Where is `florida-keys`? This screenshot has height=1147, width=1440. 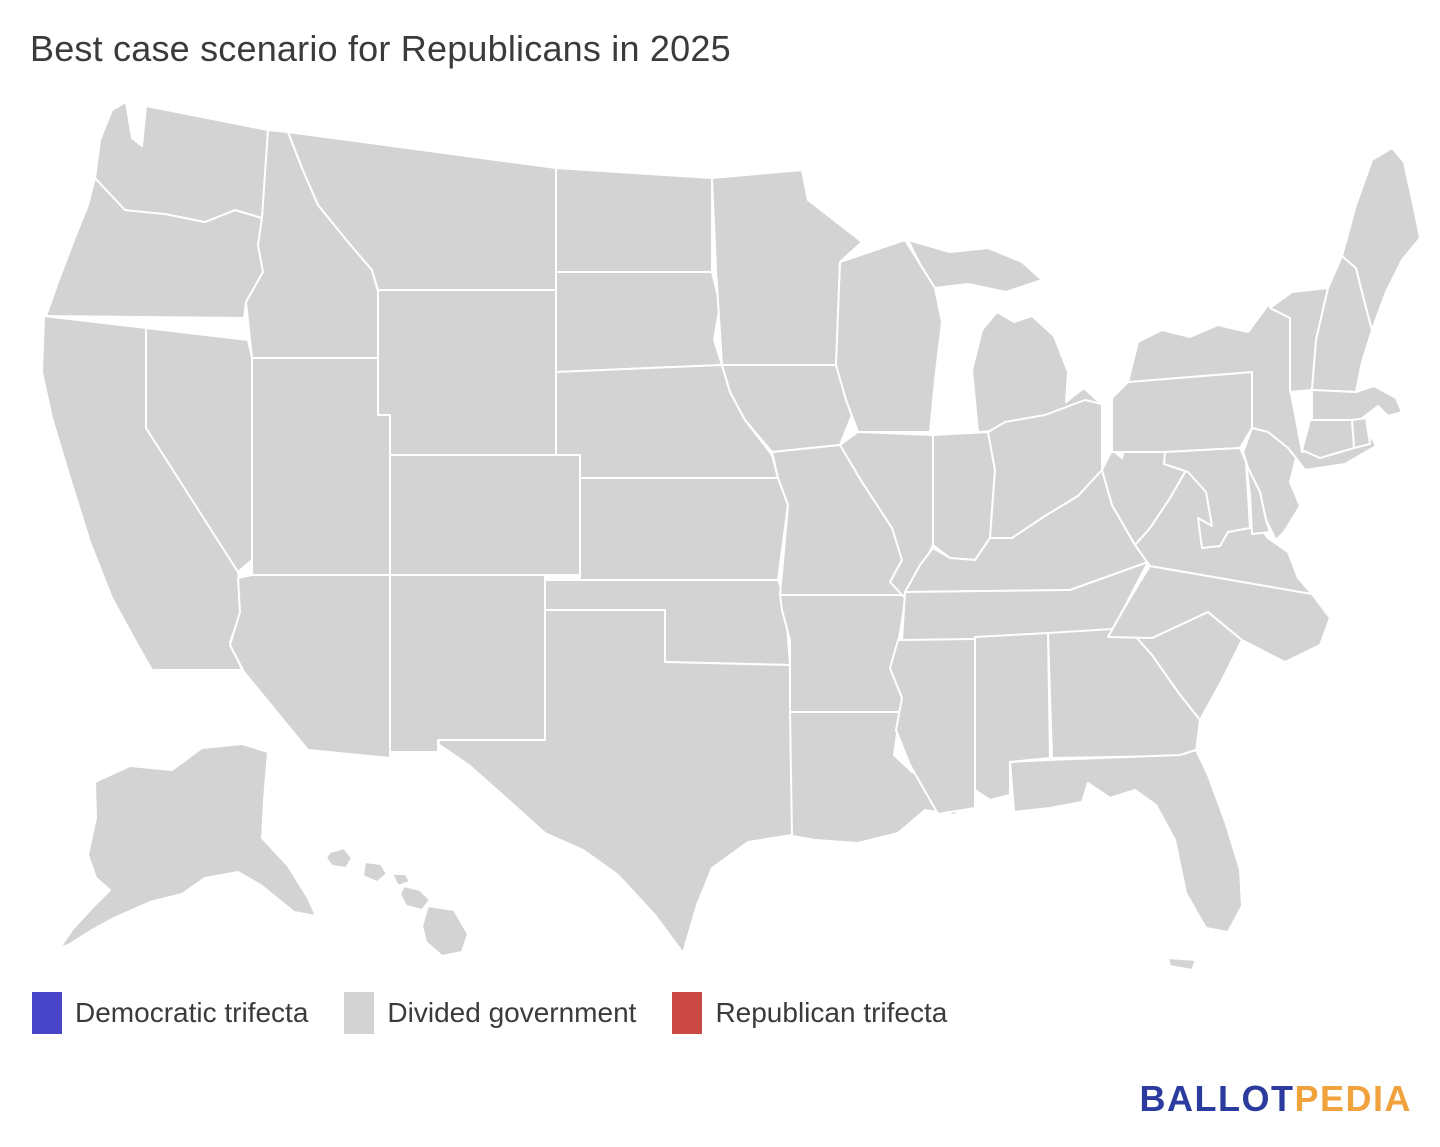
florida-keys is located at coordinates (1182, 964).